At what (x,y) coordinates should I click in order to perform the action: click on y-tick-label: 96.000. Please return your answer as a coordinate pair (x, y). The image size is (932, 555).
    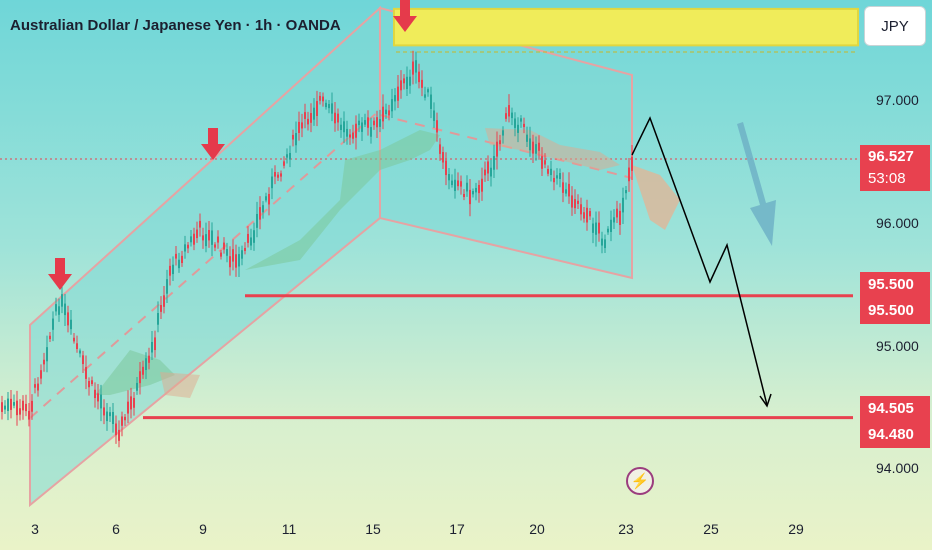
    Looking at the image, I should click on (897, 223).